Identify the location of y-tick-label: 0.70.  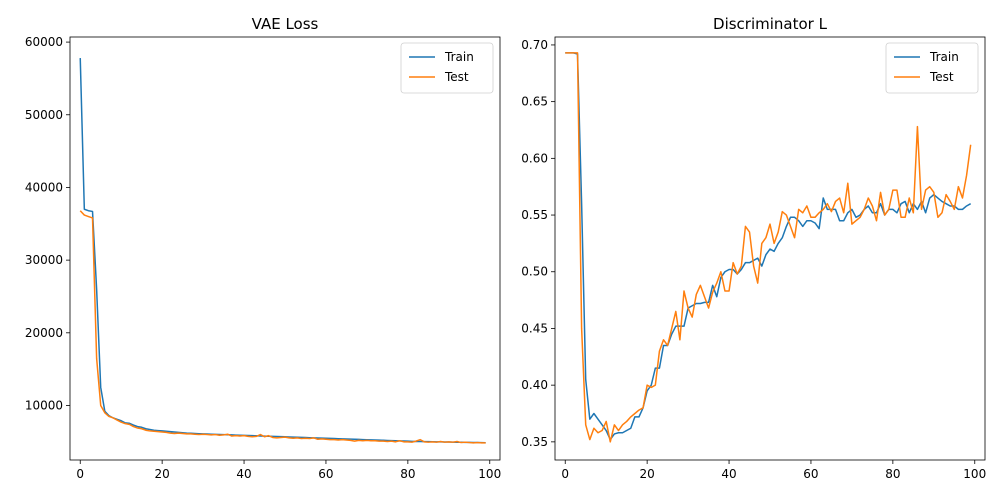
(534, 45).